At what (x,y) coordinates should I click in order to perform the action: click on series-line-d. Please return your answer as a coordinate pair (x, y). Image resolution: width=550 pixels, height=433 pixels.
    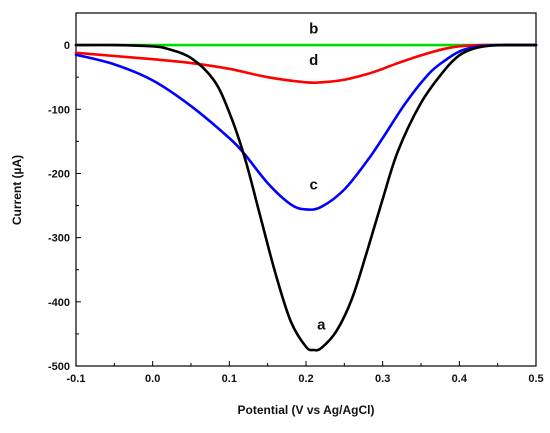
    Looking at the image, I should click on (306, 64).